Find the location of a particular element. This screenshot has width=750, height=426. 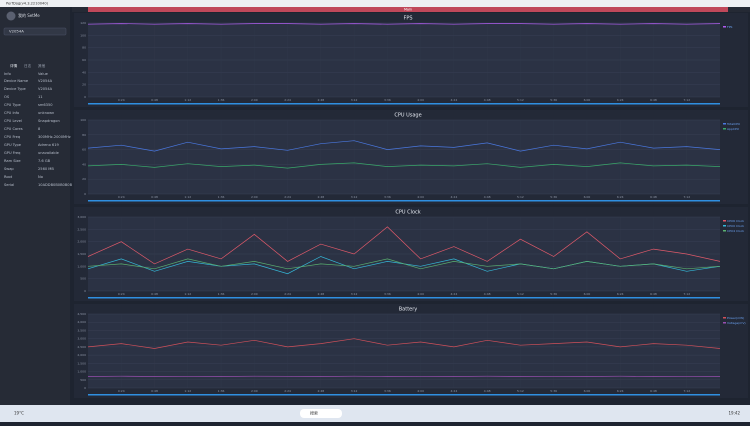

search-box is located at coordinates (321, 413).